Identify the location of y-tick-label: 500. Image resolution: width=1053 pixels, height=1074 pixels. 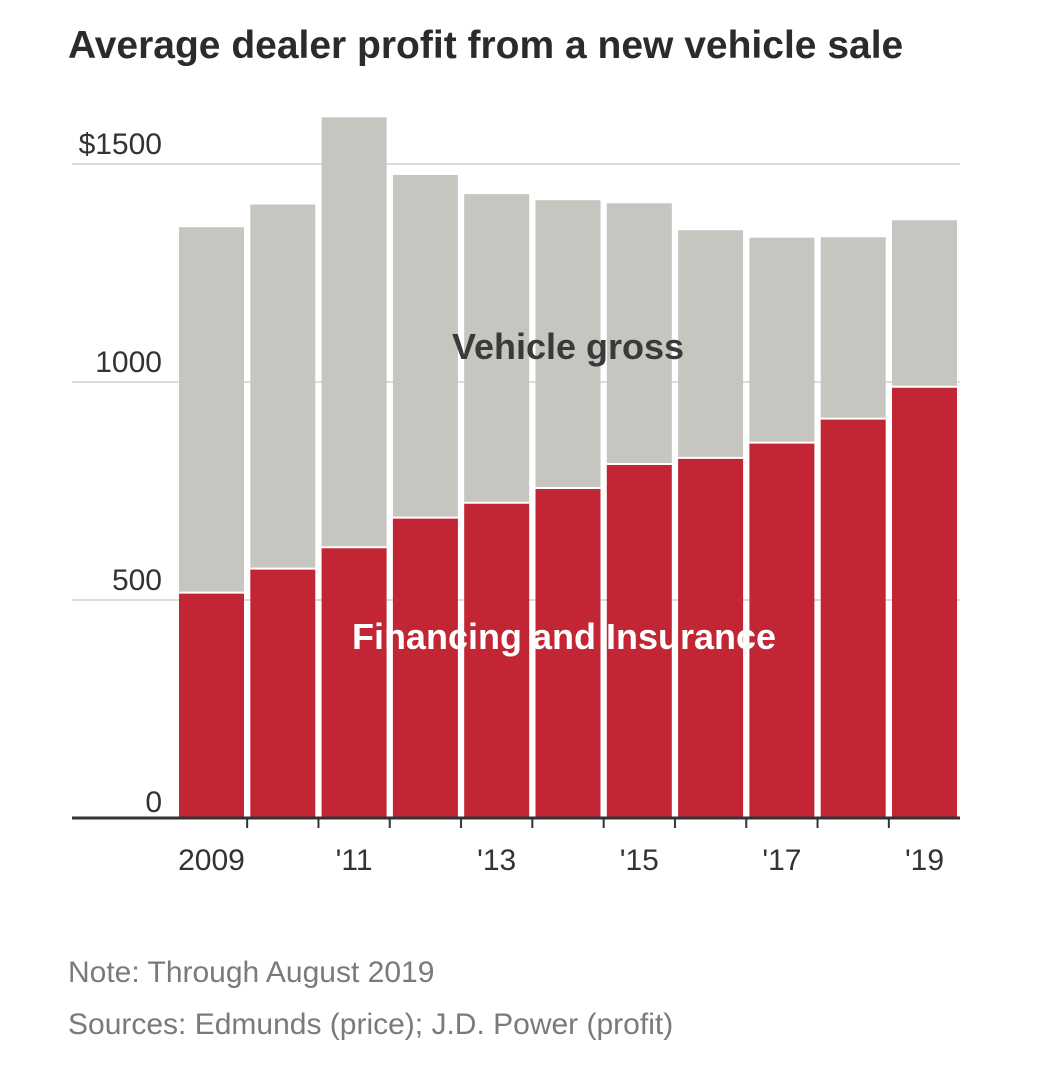
(137, 580).